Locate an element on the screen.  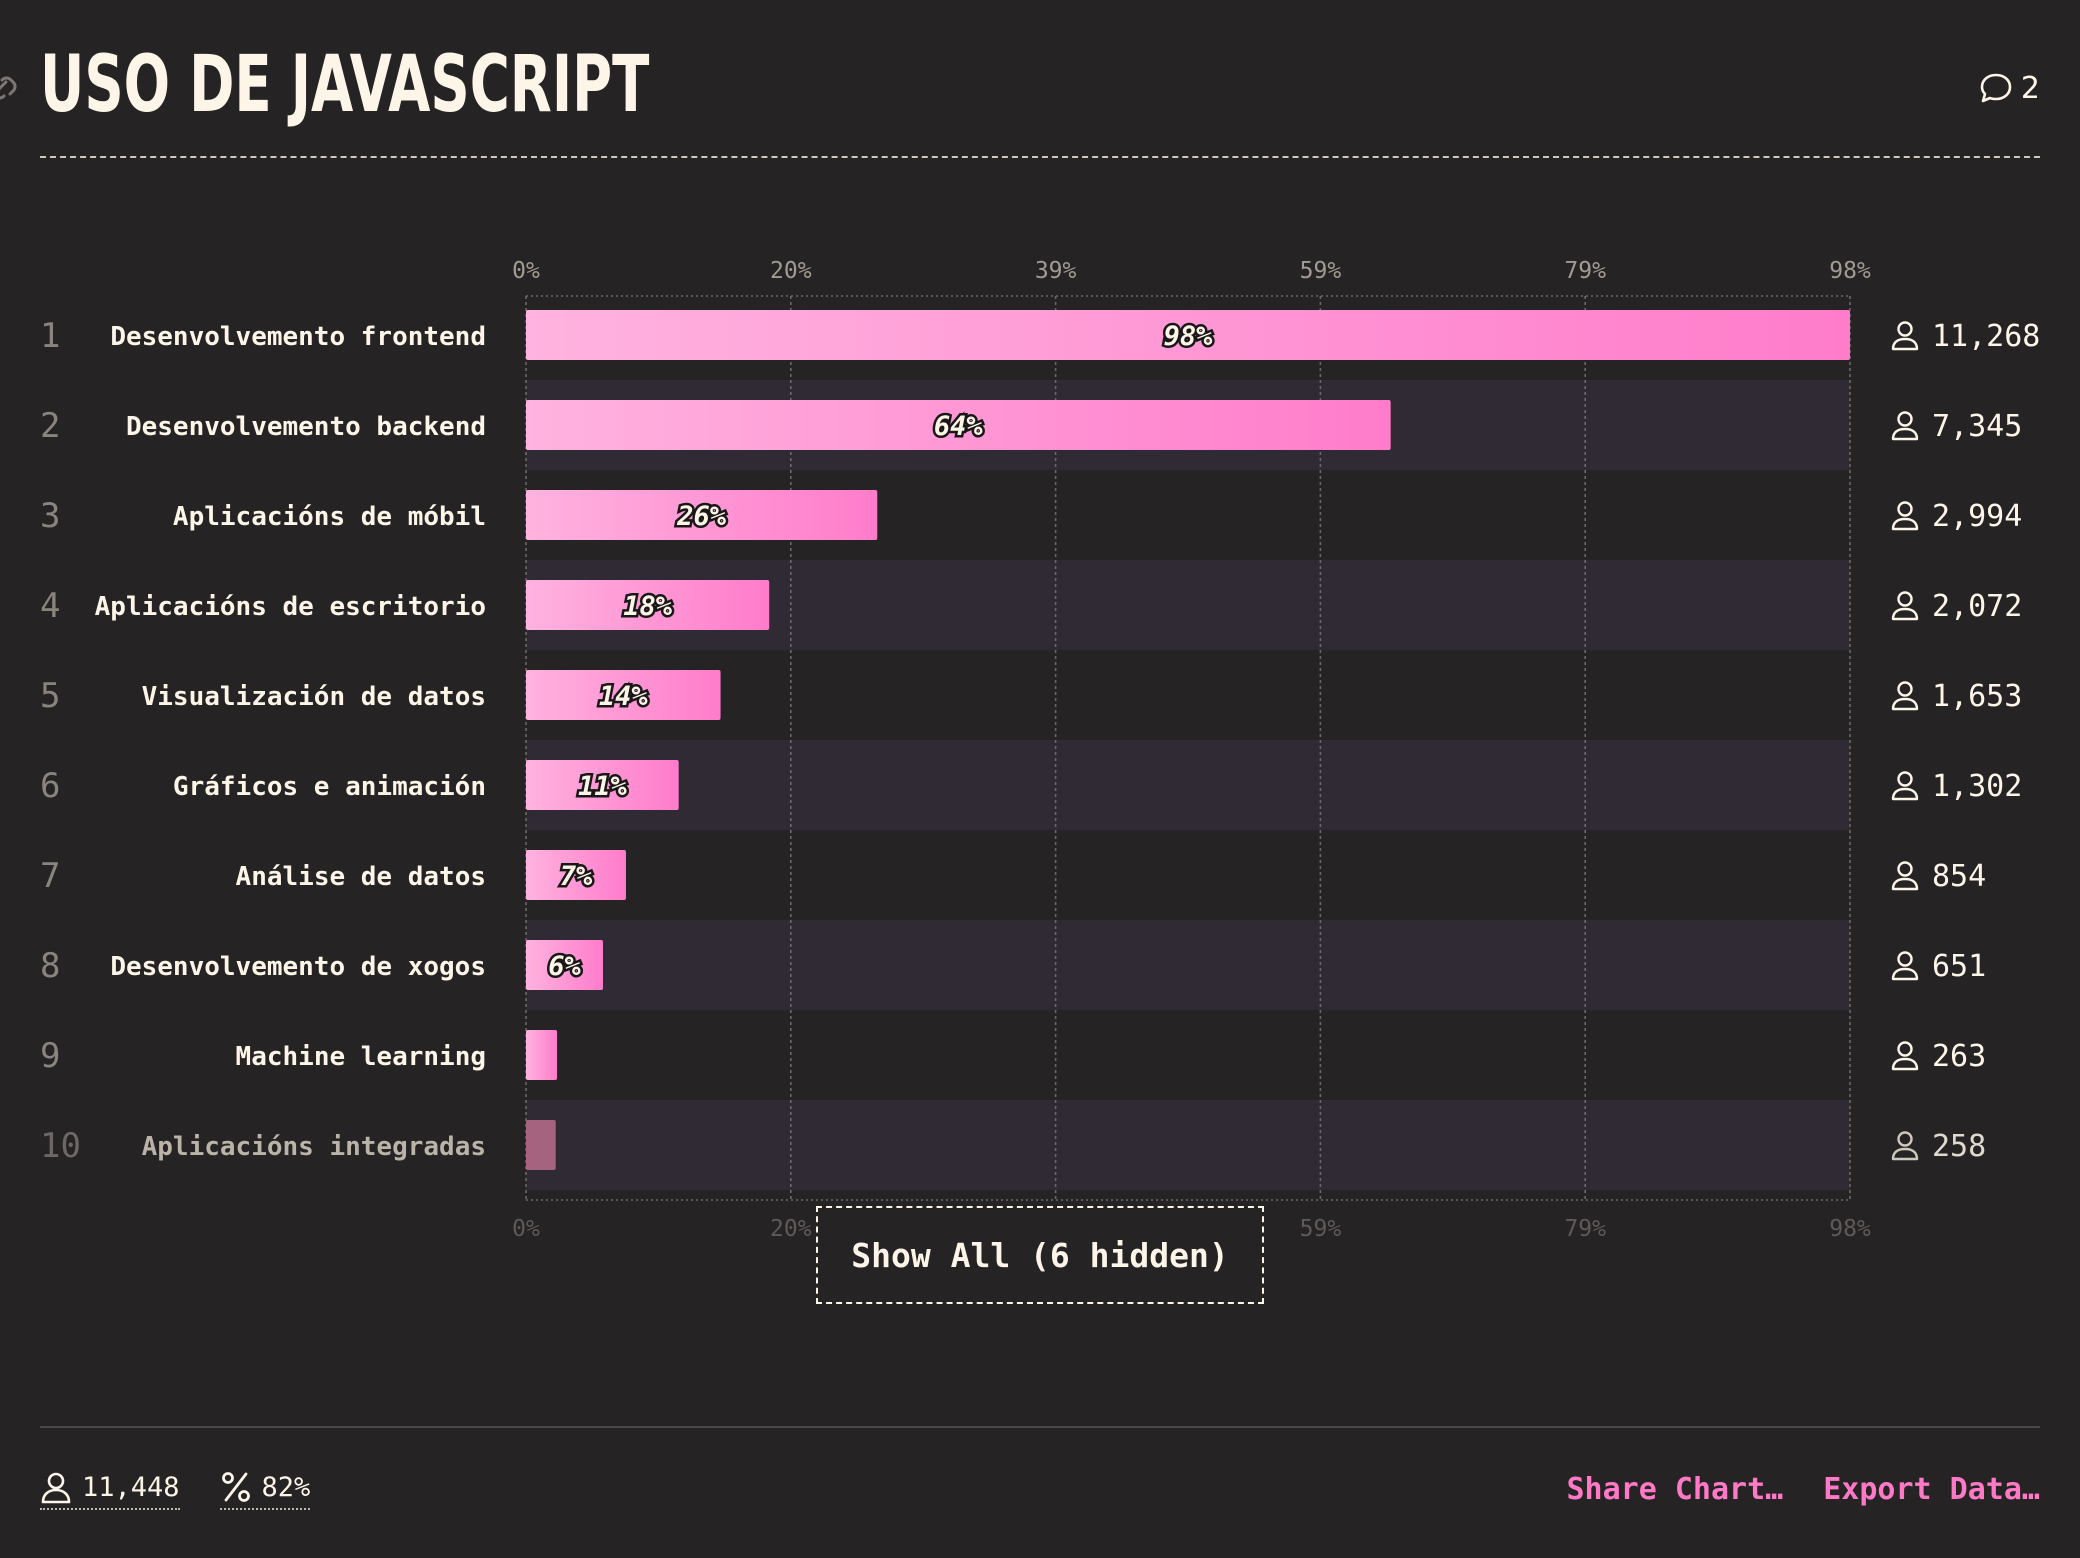
respondent-count: 11,268 is located at coordinates (1986, 336).